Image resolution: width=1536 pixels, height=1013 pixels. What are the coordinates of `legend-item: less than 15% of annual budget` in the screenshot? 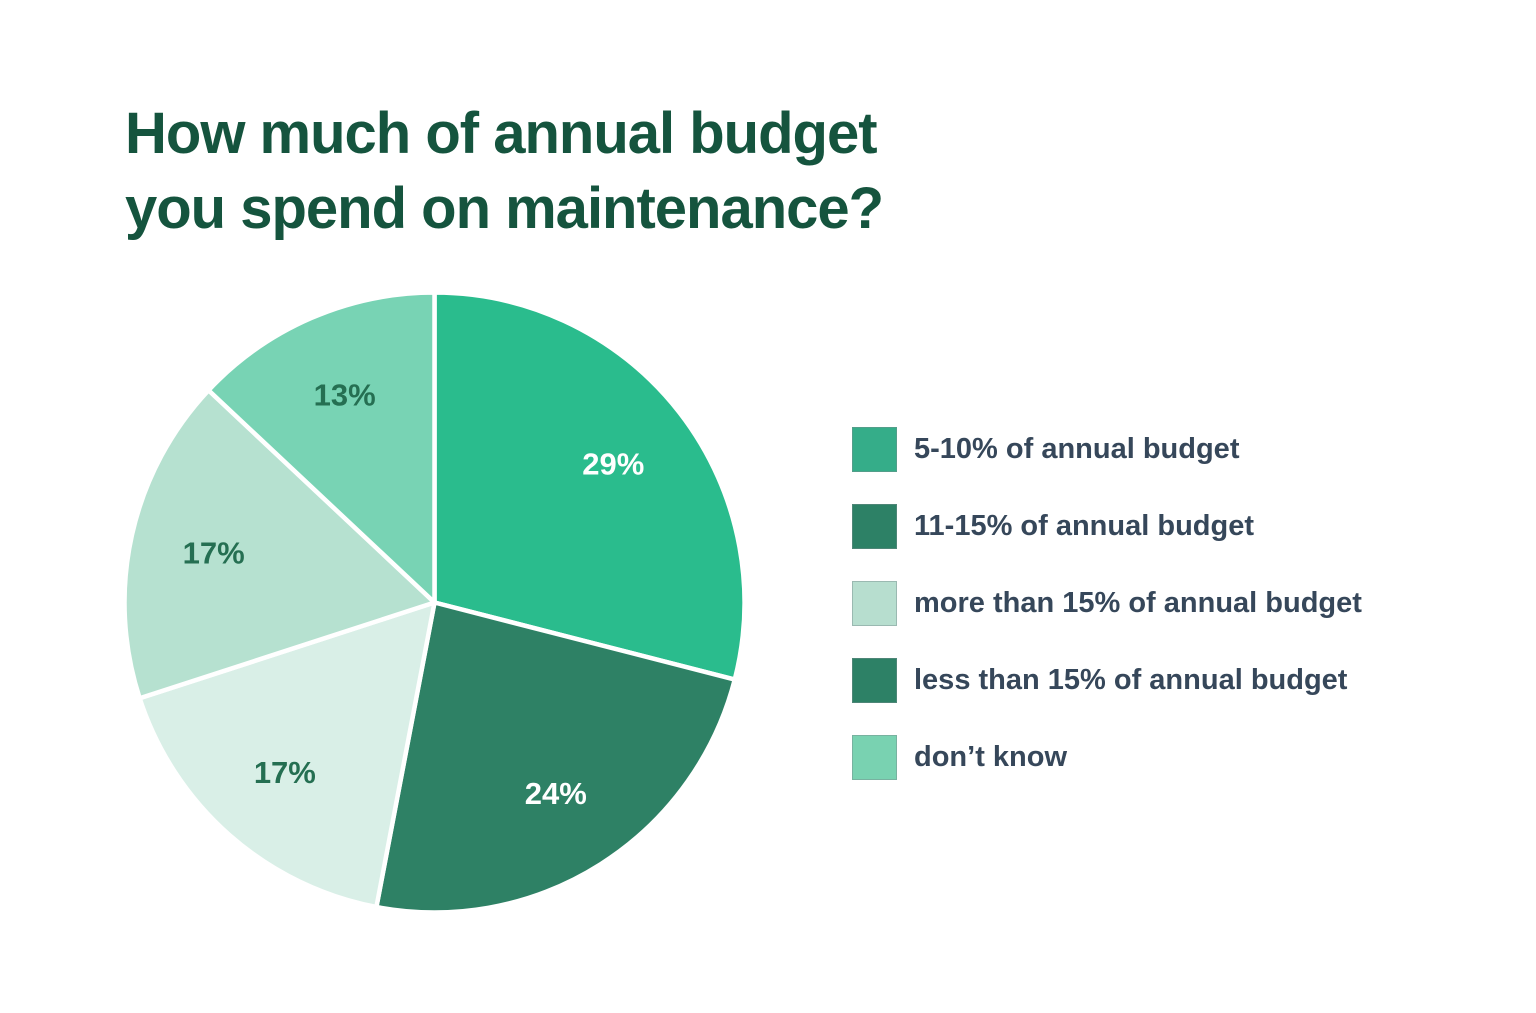 It's located at (1107, 680).